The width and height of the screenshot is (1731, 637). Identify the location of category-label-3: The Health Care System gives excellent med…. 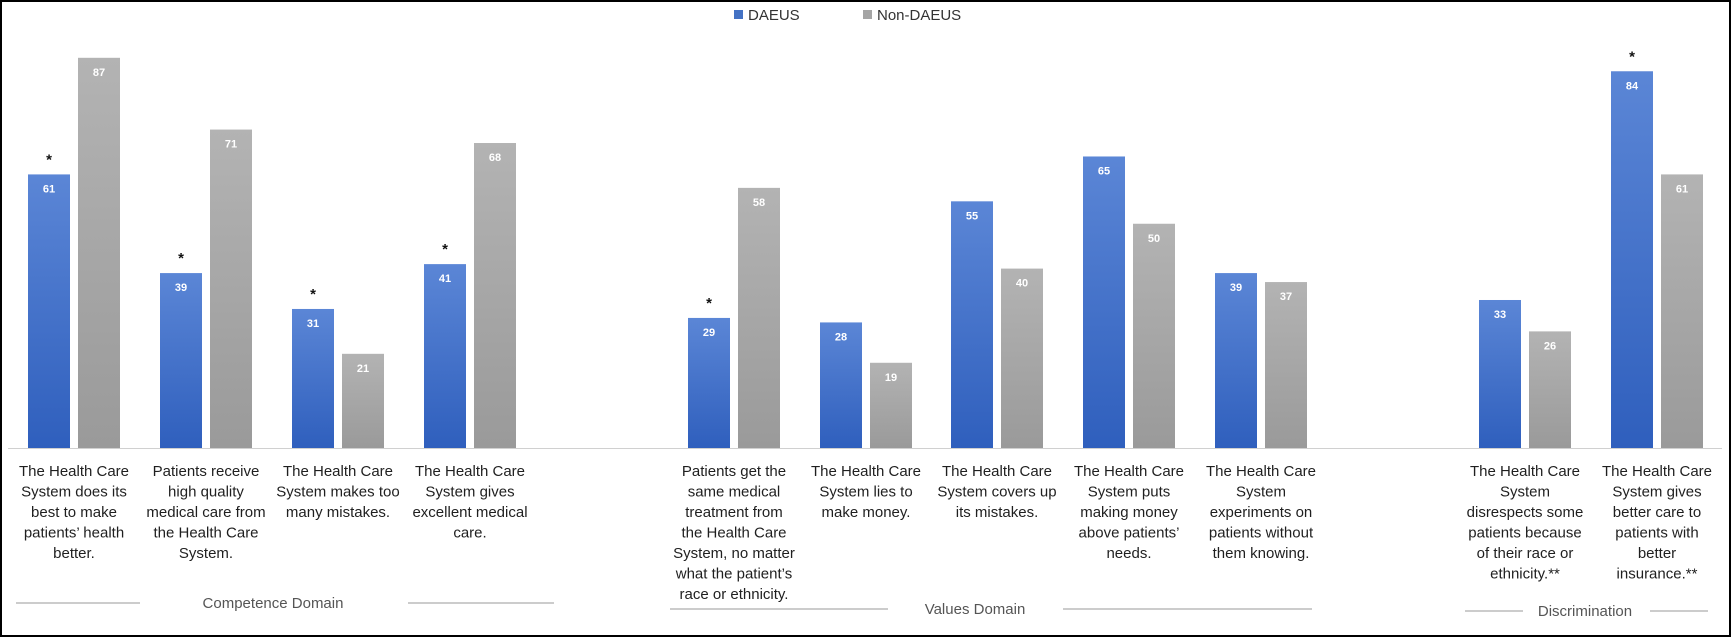
(469, 502).